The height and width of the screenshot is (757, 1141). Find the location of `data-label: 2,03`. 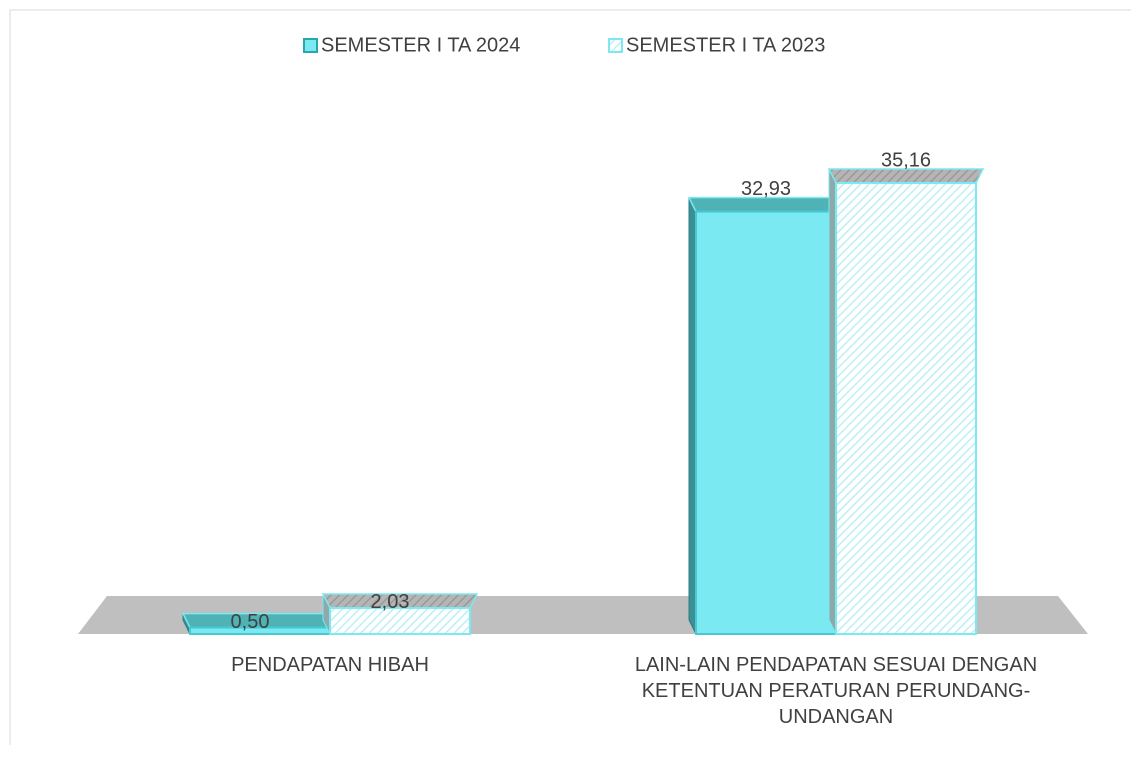

data-label: 2,03 is located at coordinates (390, 602).